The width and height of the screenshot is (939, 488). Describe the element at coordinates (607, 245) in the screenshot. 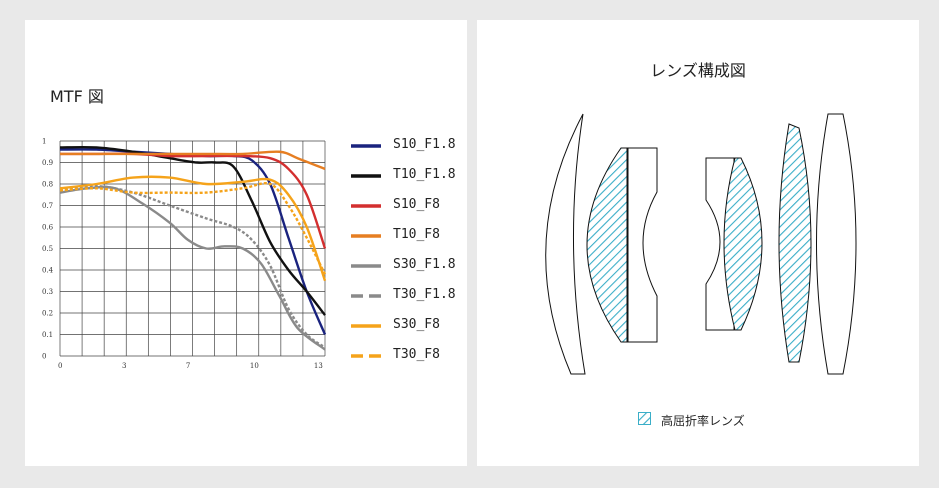

I see `lens-element-2-high-index` at that location.